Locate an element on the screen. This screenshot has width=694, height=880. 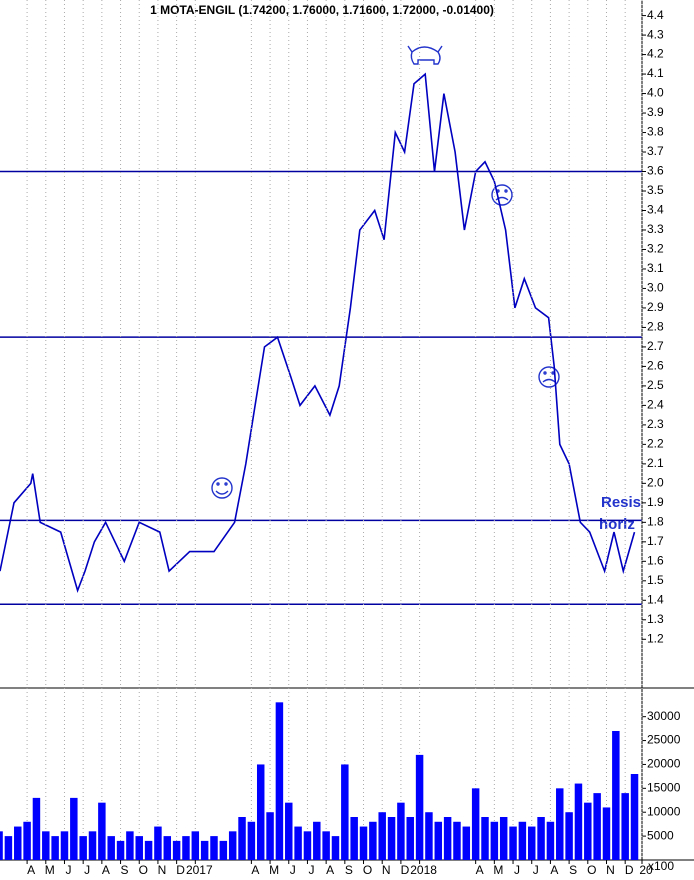
y-tick-label: 3.3 is located at coordinates (655, 229).